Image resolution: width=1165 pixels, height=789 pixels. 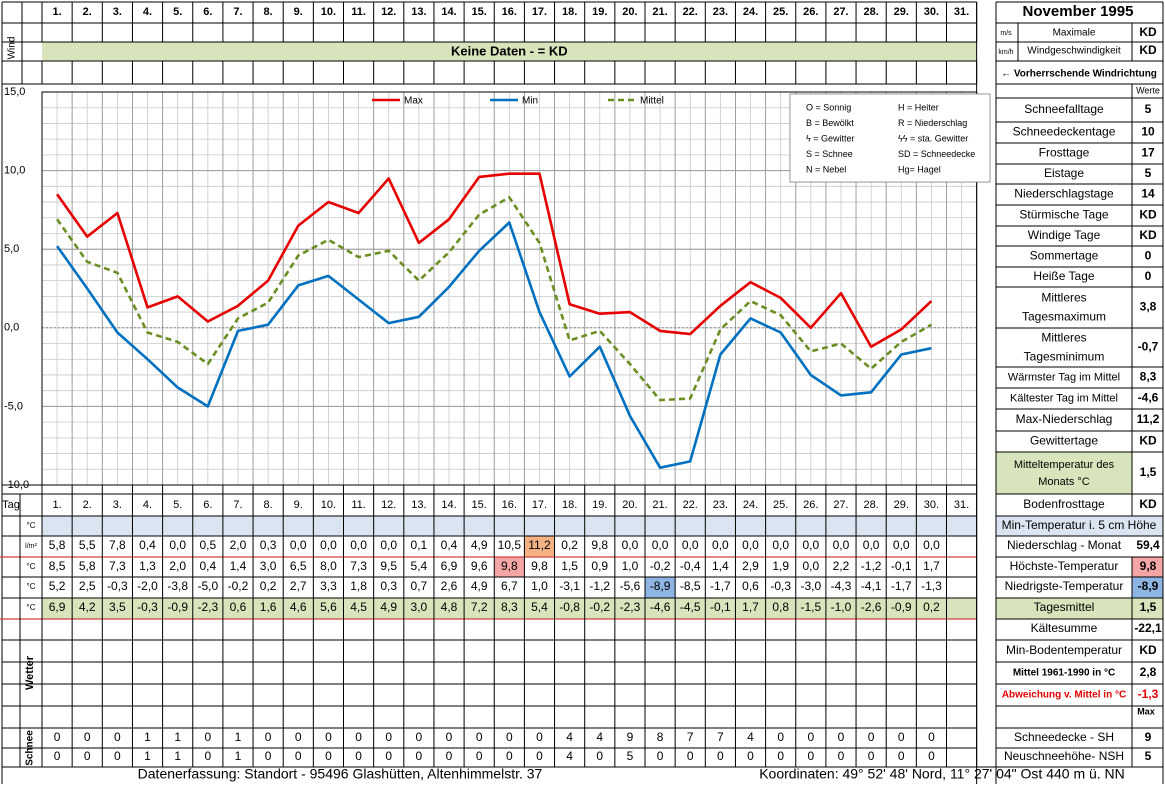 I want to click on stat-label: Heiße Tage, so click(x=1063, y=276).